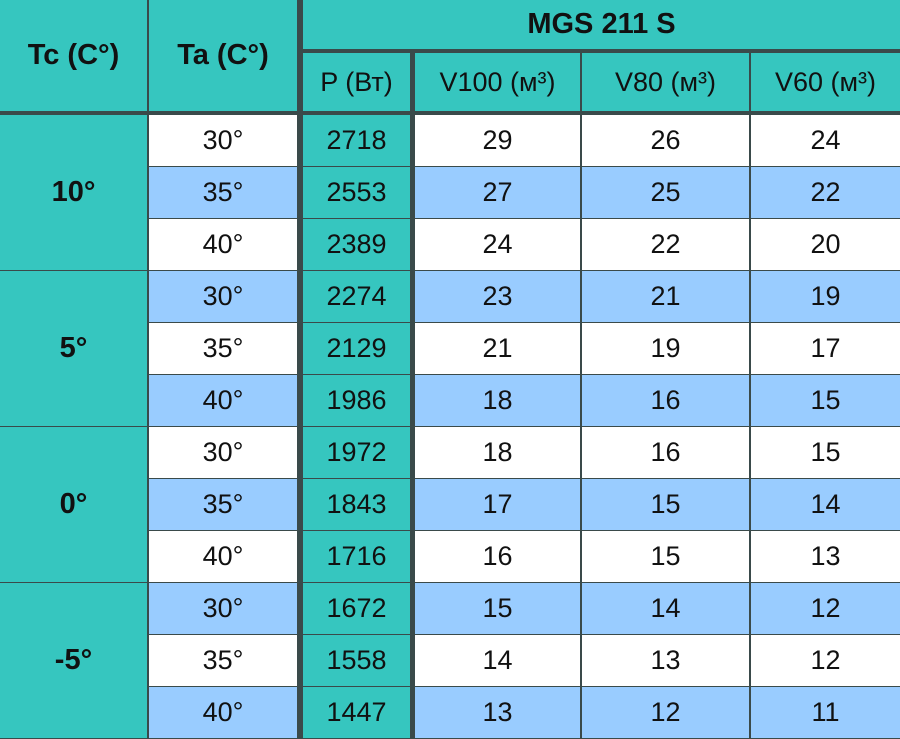 The image size is (900, 739). Describe the element at coordinates (356, 608) in the screenshot. I see `power-cell: 1672` at that location.